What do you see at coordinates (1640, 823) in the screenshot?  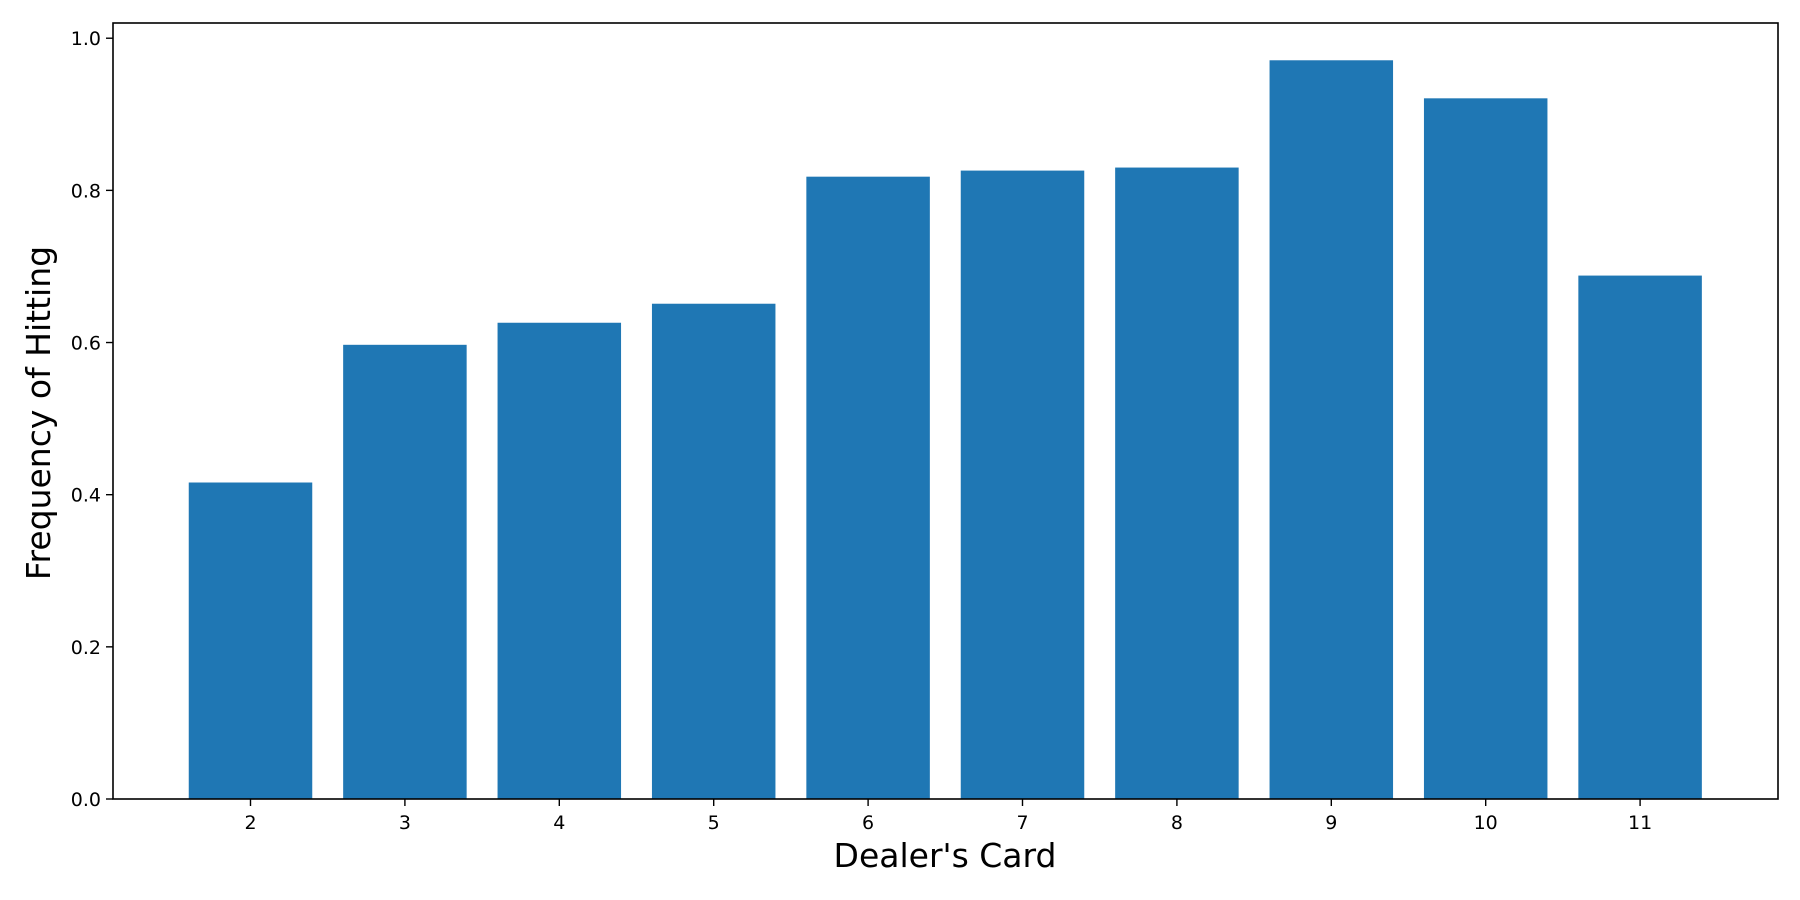 I see `x-tick-label: 11` at bounding box center [1640, 823].